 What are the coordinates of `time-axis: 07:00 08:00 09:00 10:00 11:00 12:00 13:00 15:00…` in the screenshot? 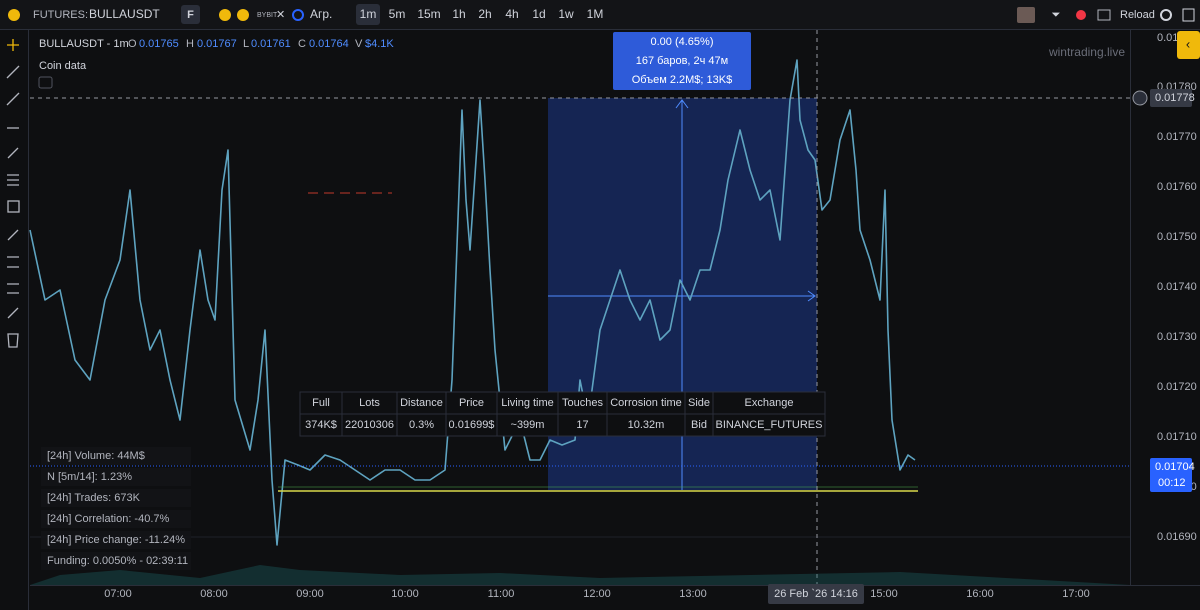 It's located at (597, 594).